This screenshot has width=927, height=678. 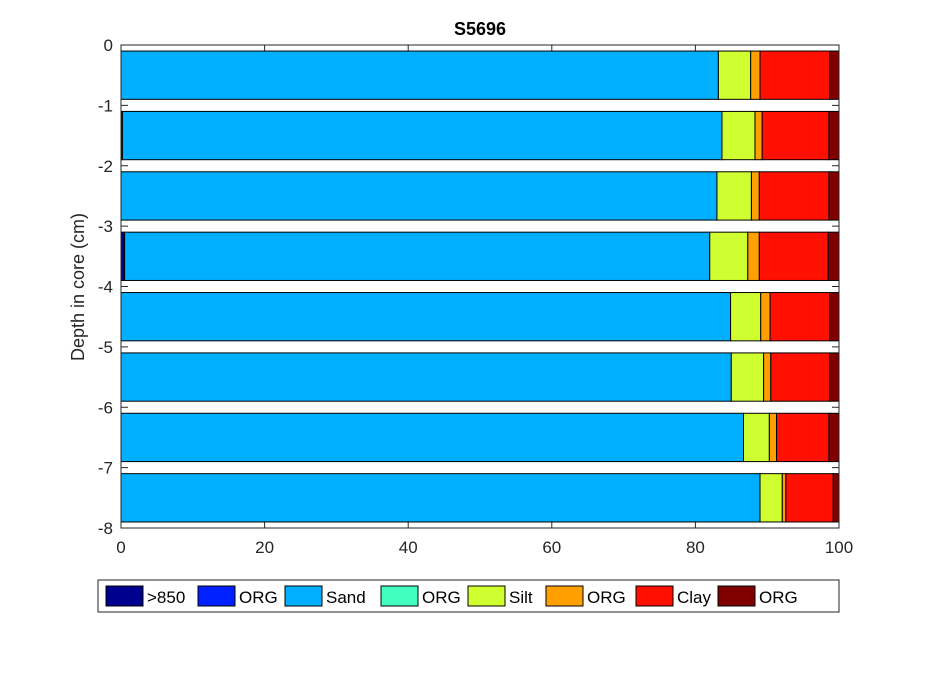 I want to click on x-tick-label: 60, so click(x=551, y=547).